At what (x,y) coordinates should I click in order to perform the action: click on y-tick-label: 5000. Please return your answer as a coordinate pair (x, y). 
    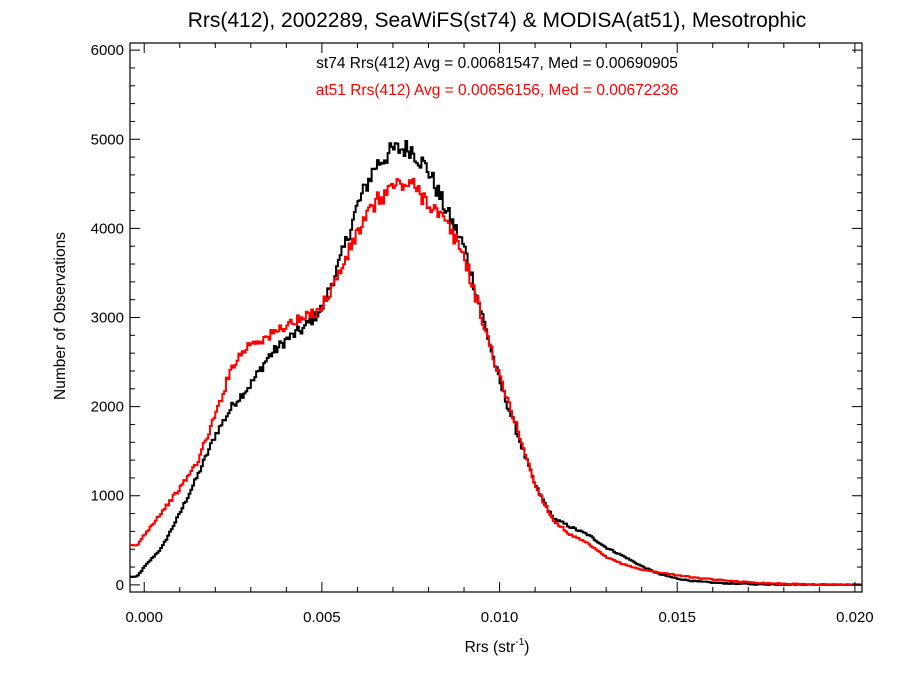
    Looking at the image, I should click on (107, 139).